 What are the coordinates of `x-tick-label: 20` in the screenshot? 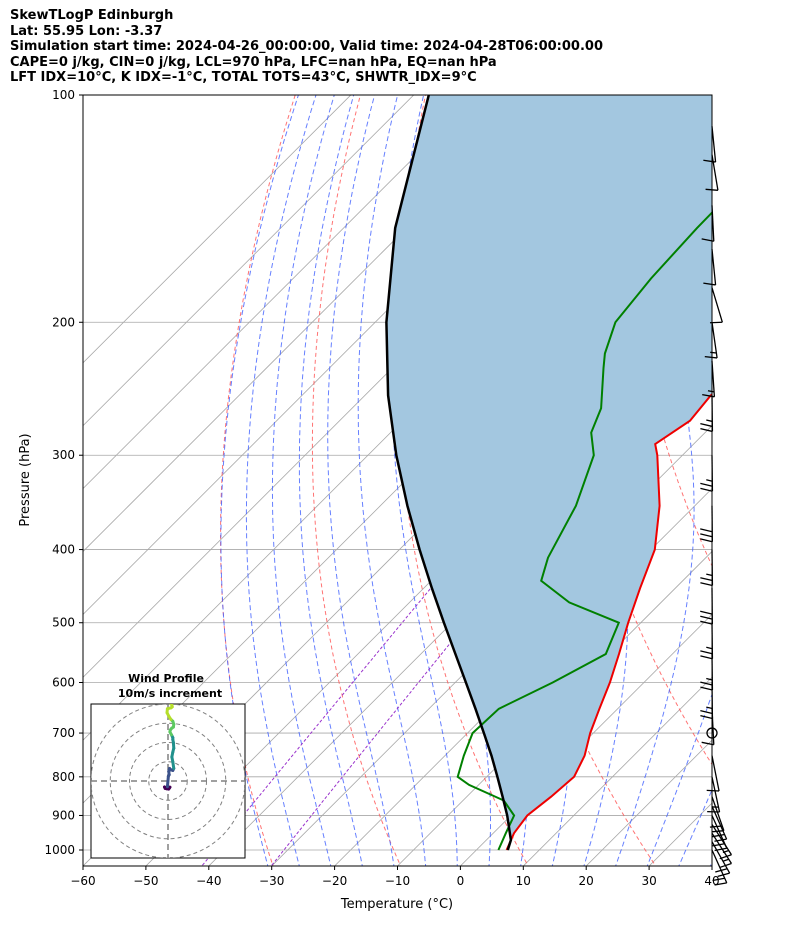 It's located at (586, 881).